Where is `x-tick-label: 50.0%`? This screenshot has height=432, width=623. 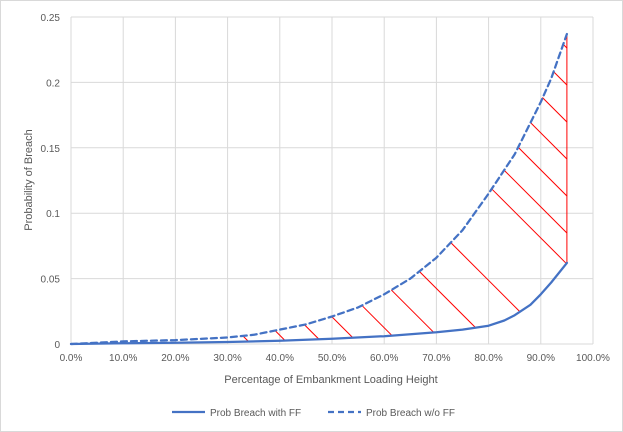 x-tick-label: 50.0% is located at coordinates (332, 358).